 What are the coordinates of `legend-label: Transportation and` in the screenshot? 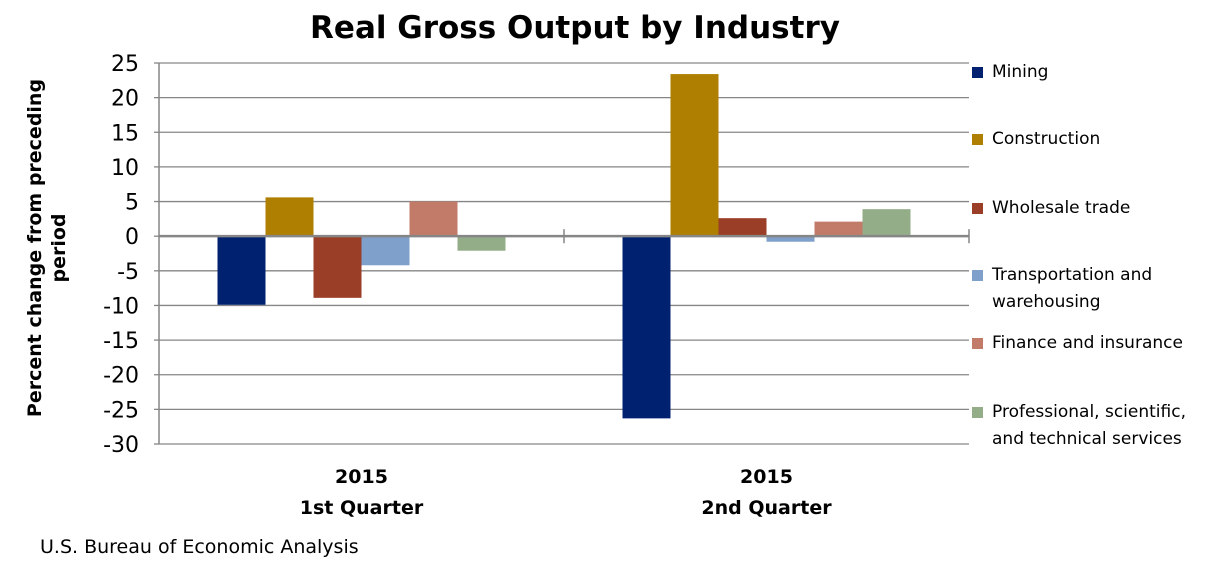 It's located at (1072, 275).